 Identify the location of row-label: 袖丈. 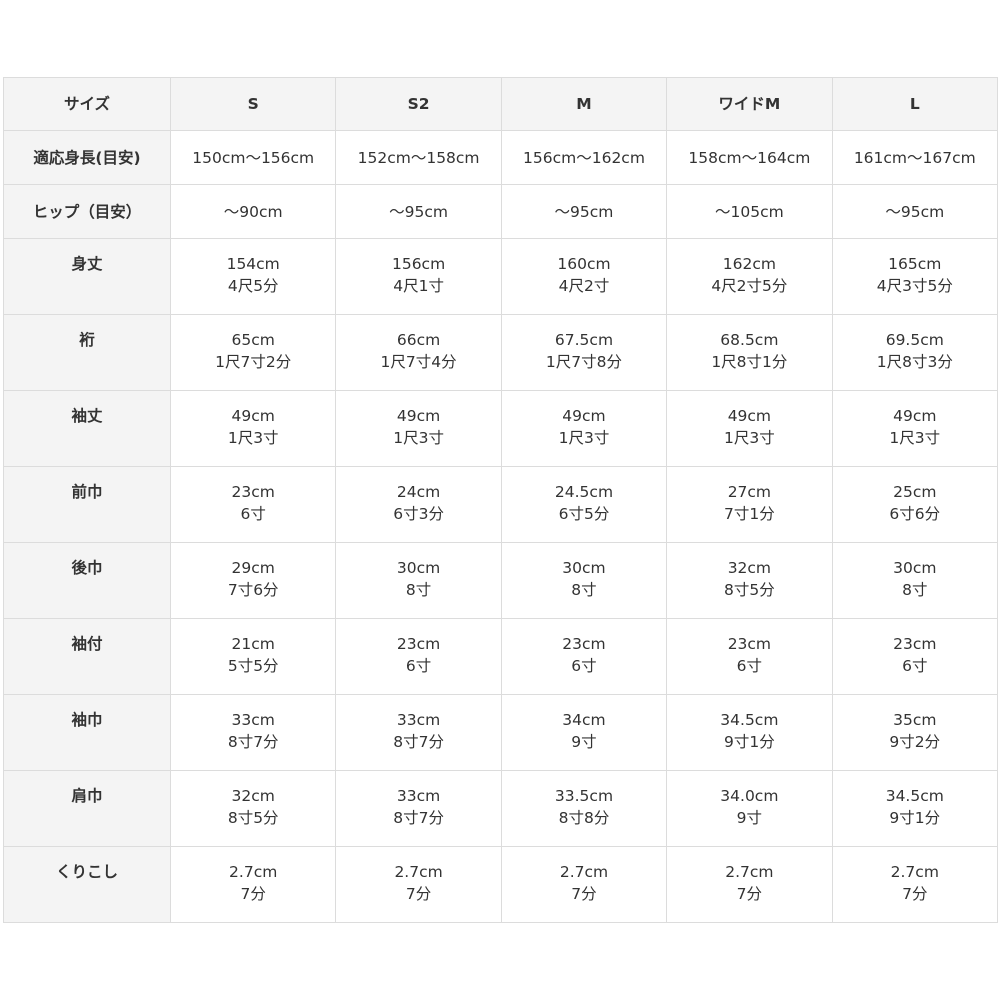
(87, 428).